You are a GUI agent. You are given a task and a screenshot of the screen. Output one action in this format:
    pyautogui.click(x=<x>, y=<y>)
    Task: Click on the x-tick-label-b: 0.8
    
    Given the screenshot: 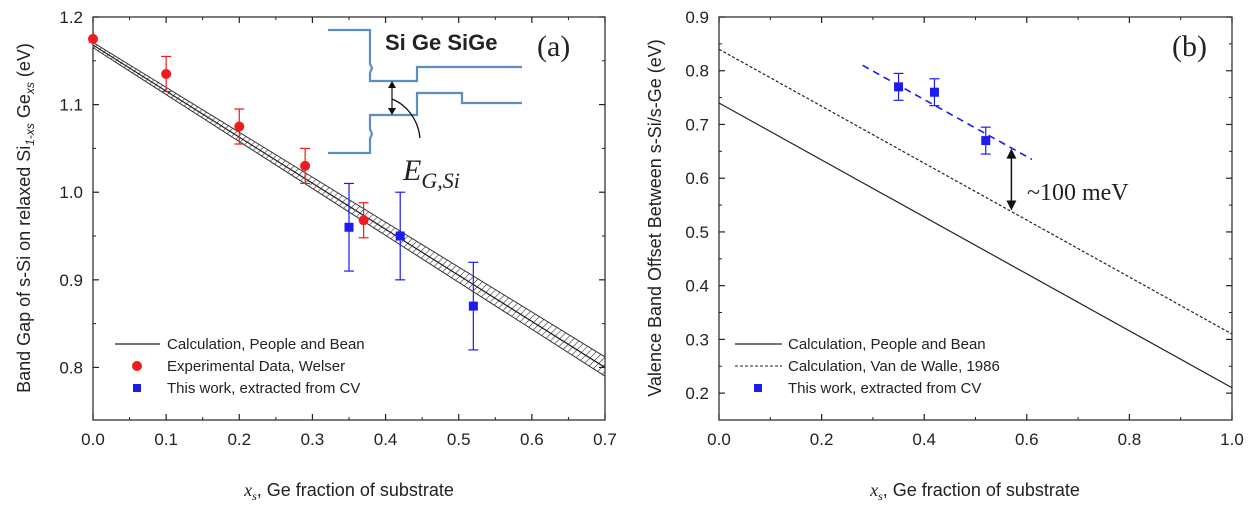 What is the action you would take?
    pyautogui.click(x=1130, y=439)
    